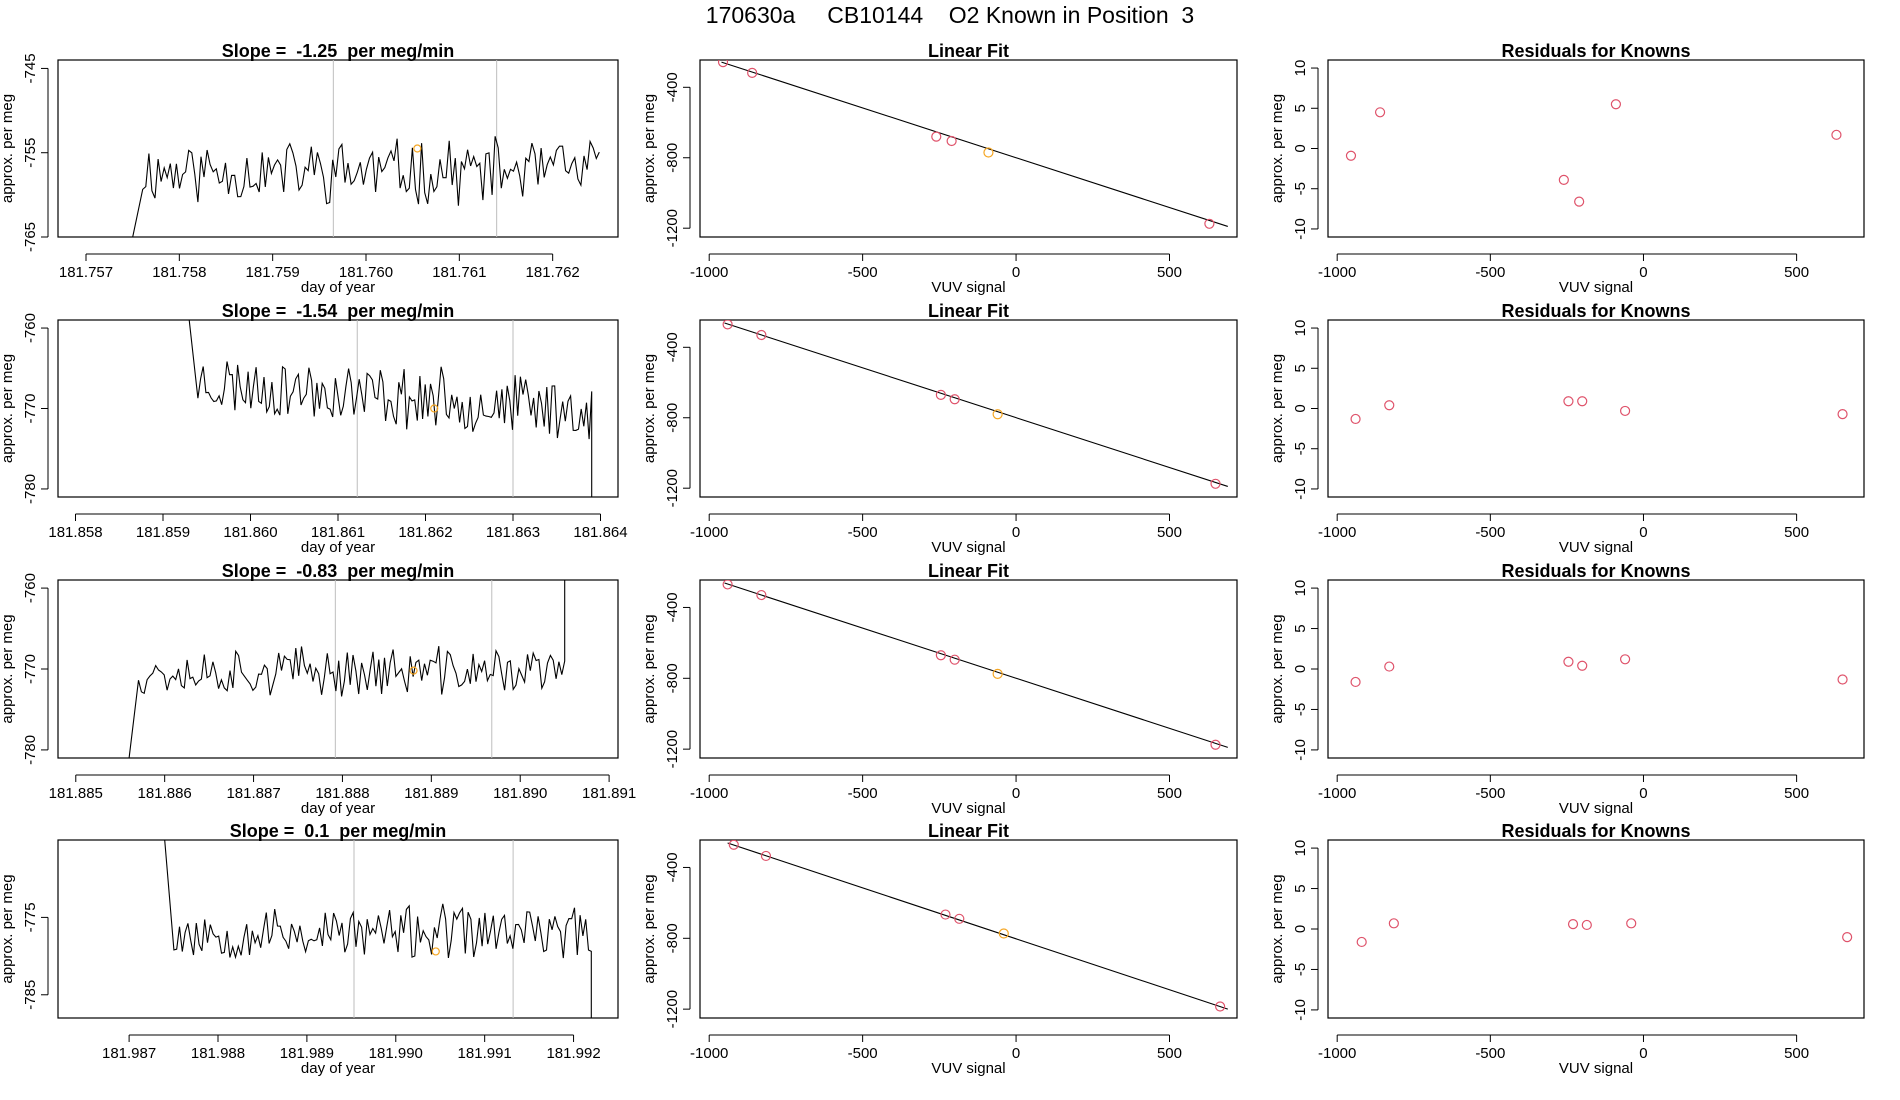 The height and width of the screenshot is (1100, 1900). Describe the element at coordinates (250, 532) in the screenshot. I see `x-tick-label: 181.860` at that location.